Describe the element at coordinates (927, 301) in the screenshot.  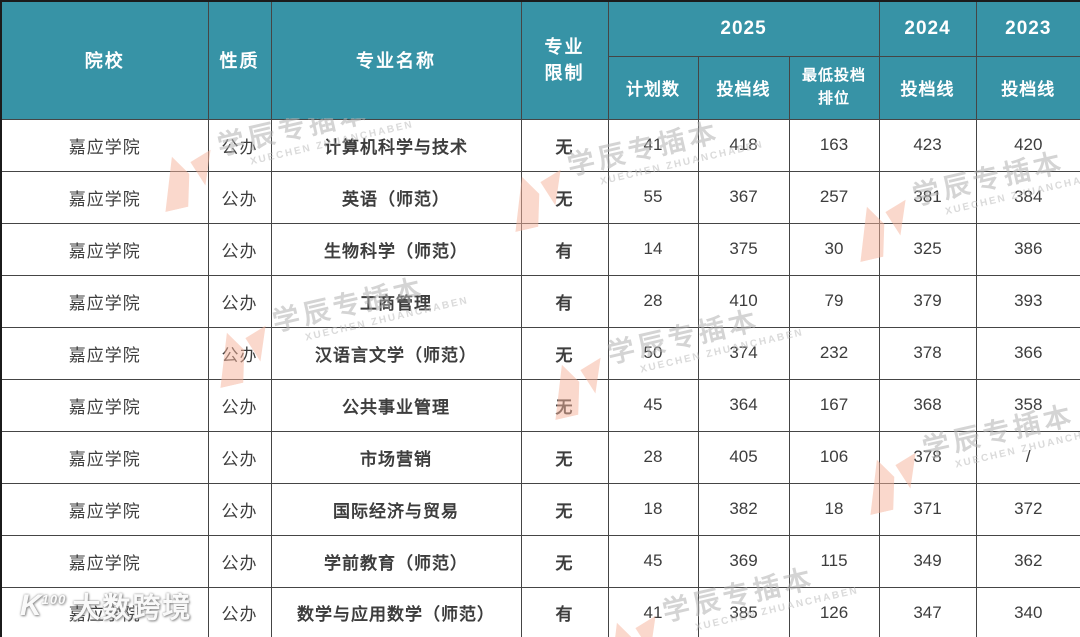
I see `line-2024-cell: 379` at that location.